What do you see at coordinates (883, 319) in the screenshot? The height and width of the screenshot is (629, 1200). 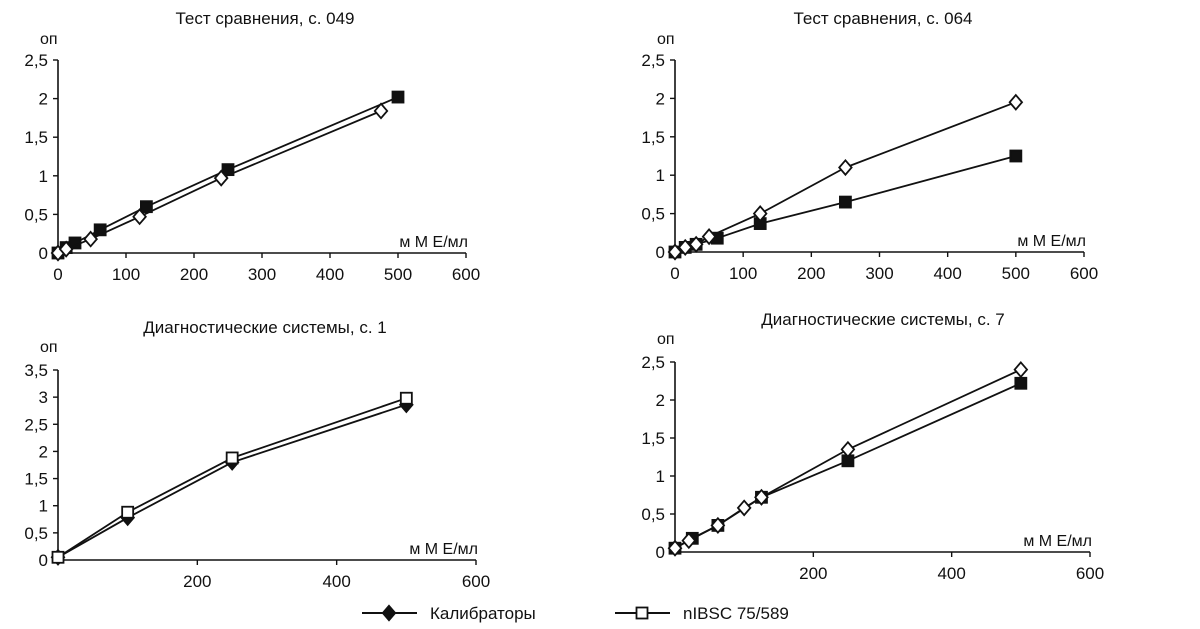 I see `chart-title: Диагностические системы, с. 7` at bounding box center [883, 319].